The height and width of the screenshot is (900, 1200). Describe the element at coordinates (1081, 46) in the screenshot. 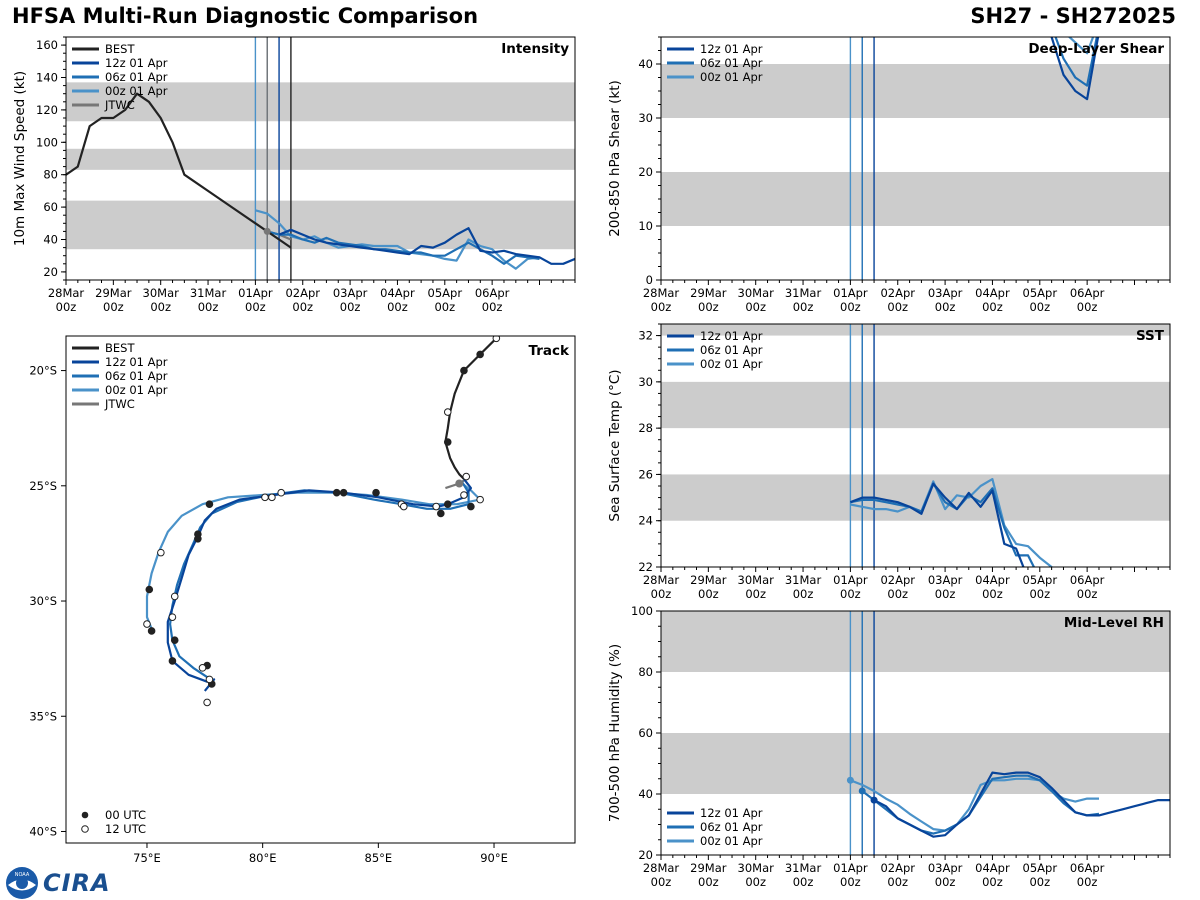

I see `series-line-00z-01-apr` at that location.